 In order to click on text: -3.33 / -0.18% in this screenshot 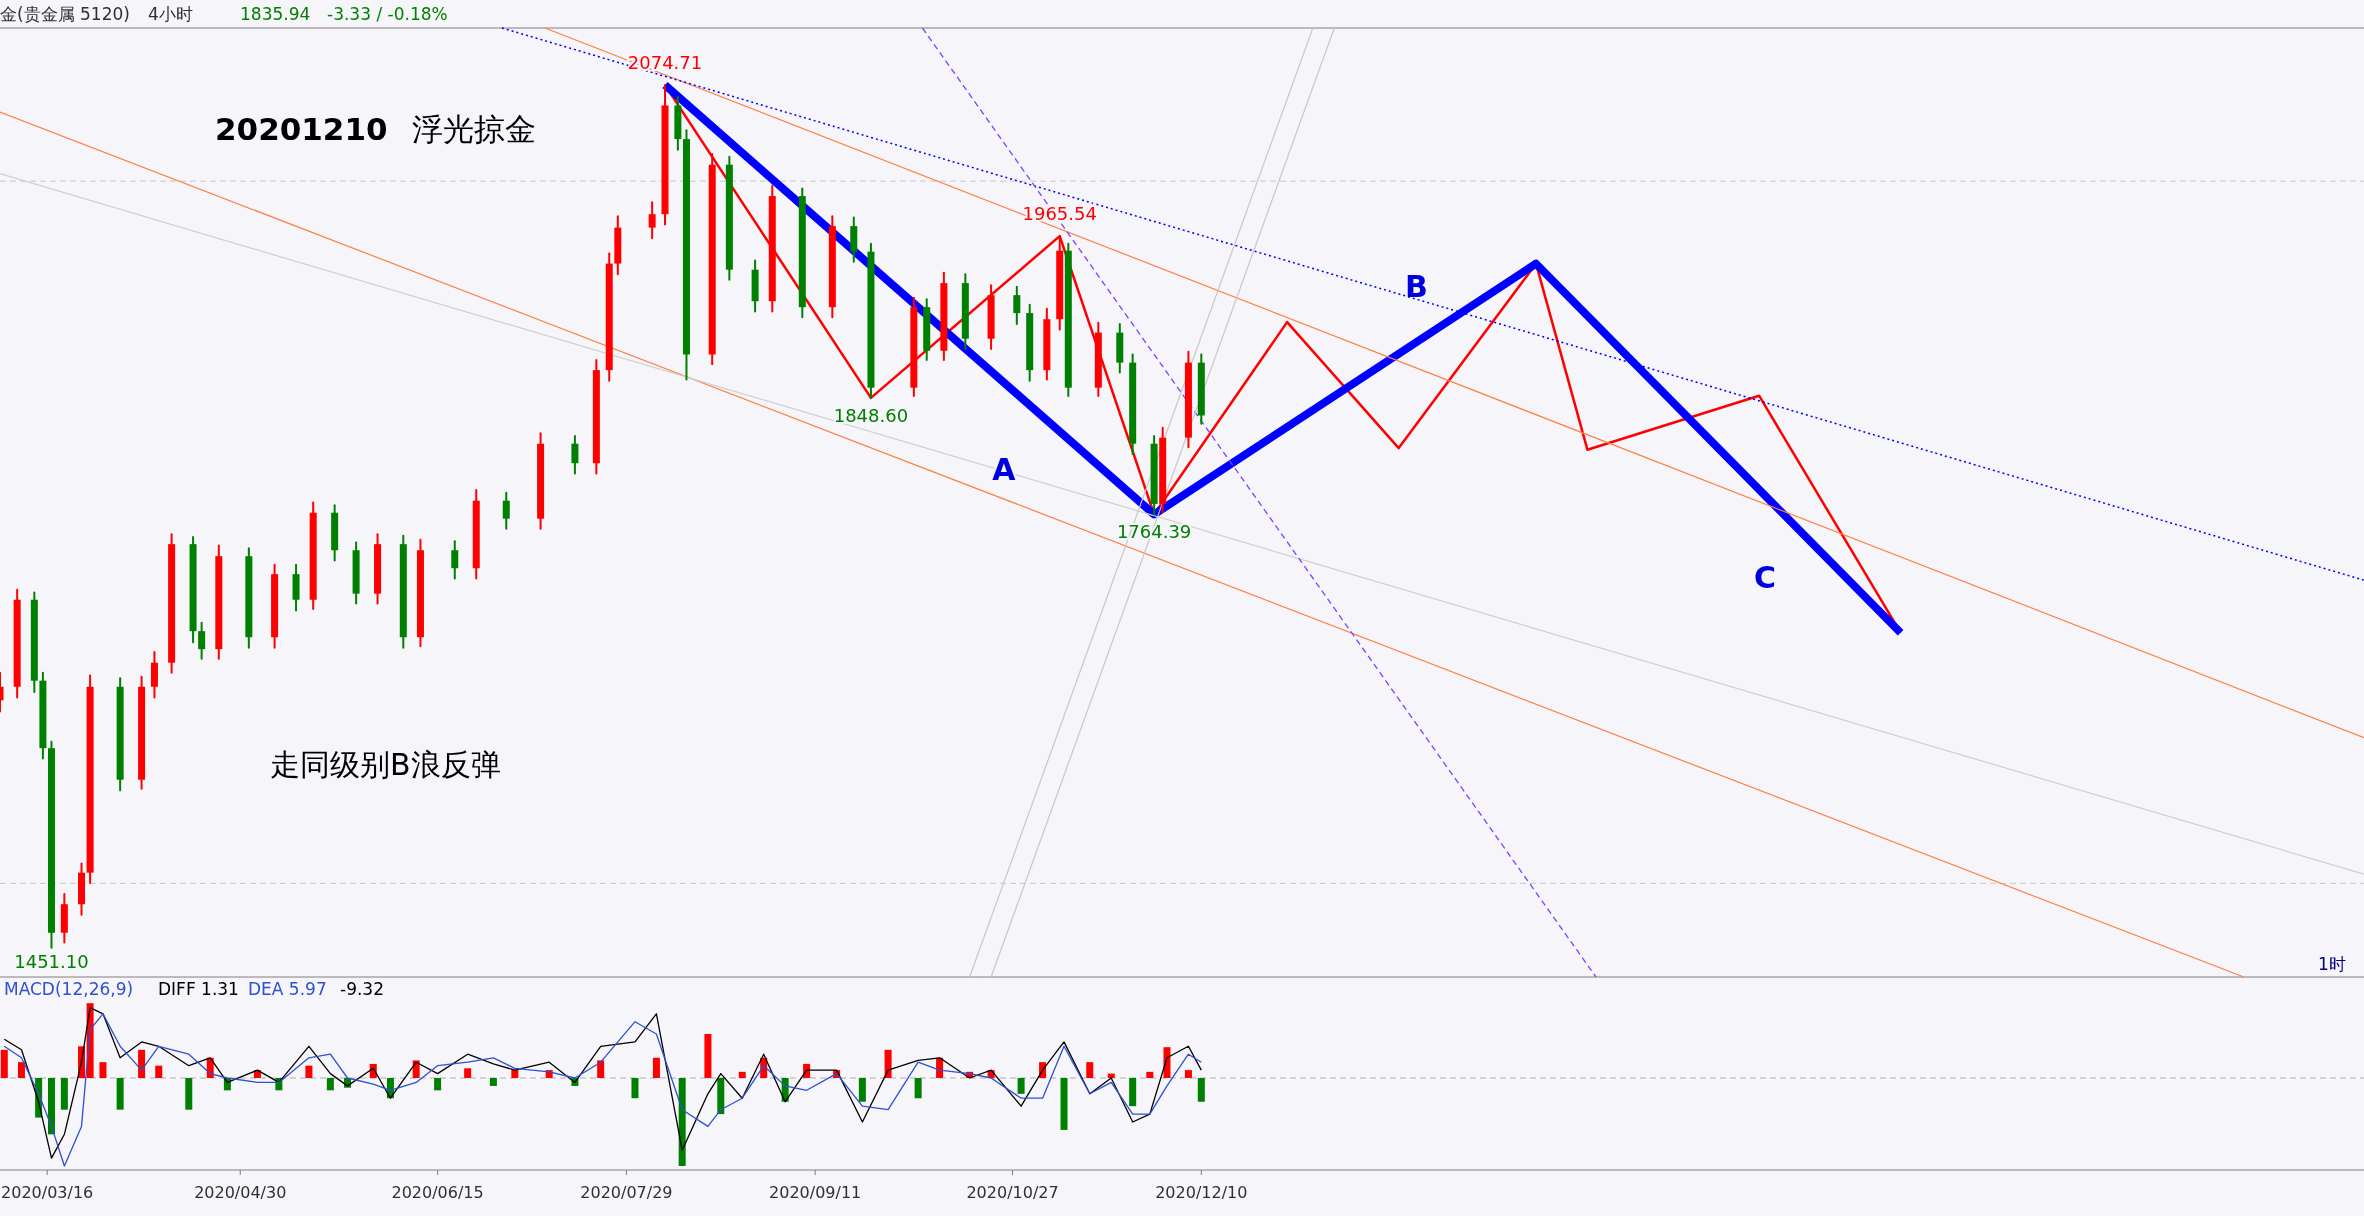, I will do `click(387, 14)`.